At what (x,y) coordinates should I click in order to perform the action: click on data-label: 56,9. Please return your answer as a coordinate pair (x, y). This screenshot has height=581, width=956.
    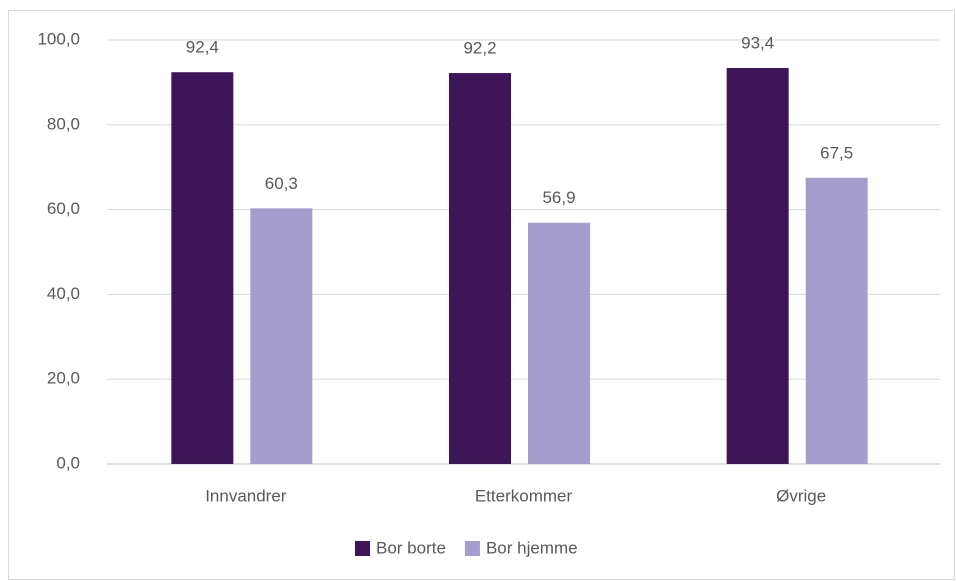
    Looking at the image, I should click on (558, 197).